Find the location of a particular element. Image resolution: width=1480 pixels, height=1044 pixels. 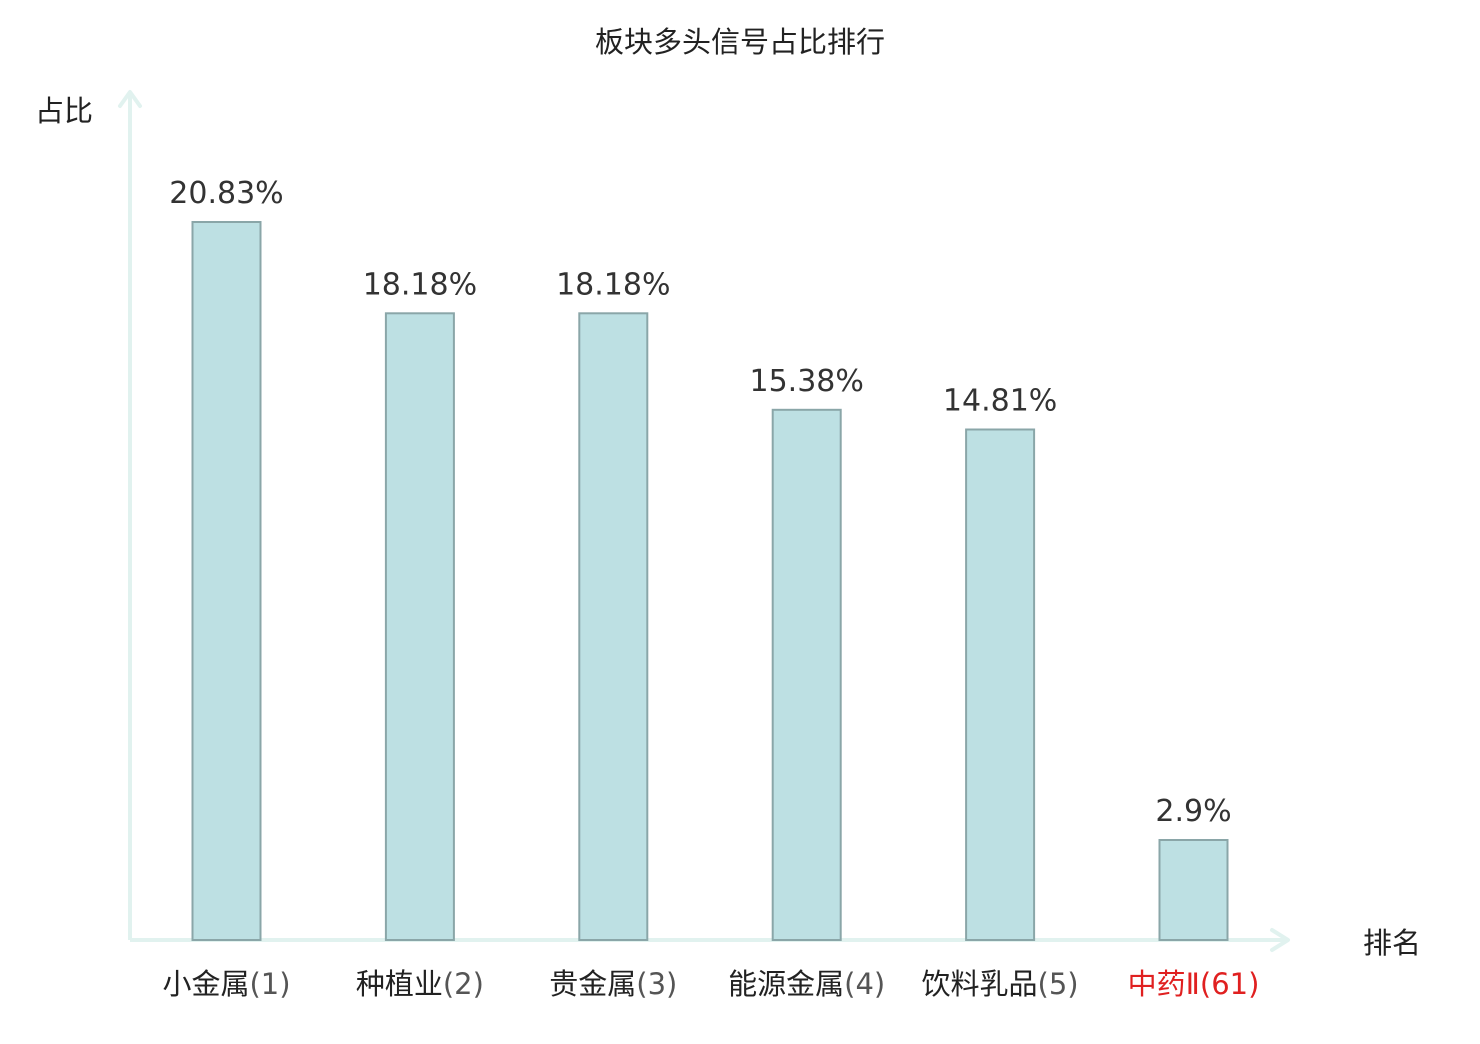

y-axis-arrow-icon is located at coordinates (130, 99).